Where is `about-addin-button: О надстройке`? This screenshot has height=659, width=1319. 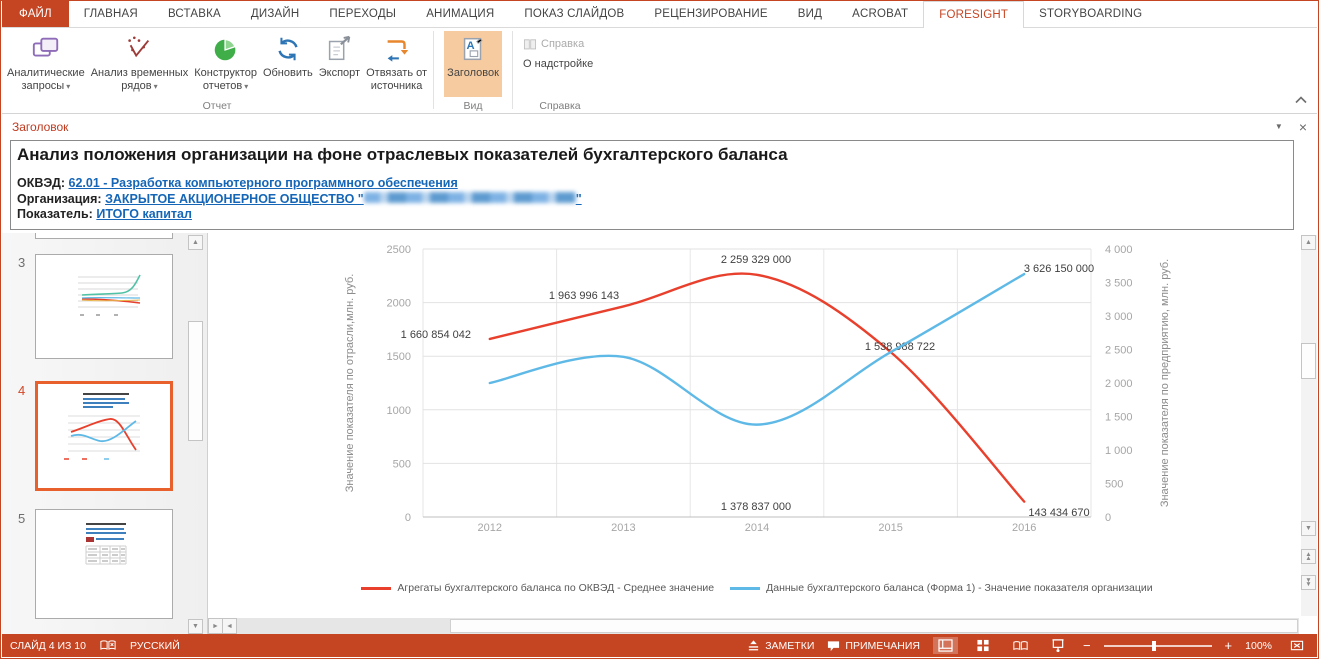
about-addin-button: О надстройке is located at coordinates (558, 64).